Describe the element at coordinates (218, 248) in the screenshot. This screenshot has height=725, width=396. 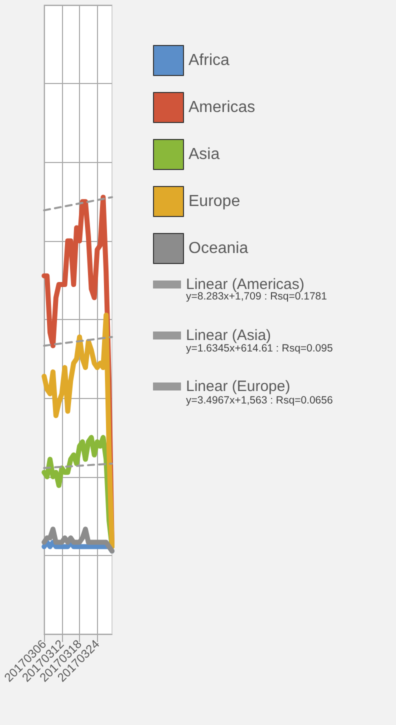
I see `legend-label: Oceania` at that location.